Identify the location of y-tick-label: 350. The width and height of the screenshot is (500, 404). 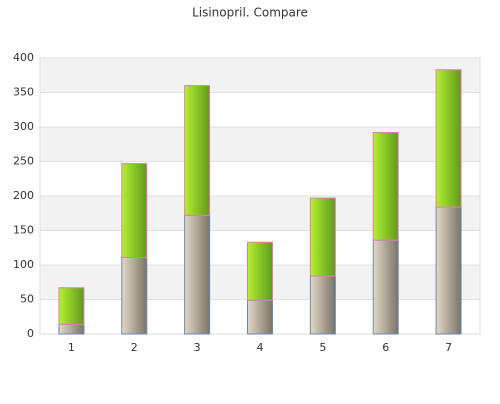
(23, 92).